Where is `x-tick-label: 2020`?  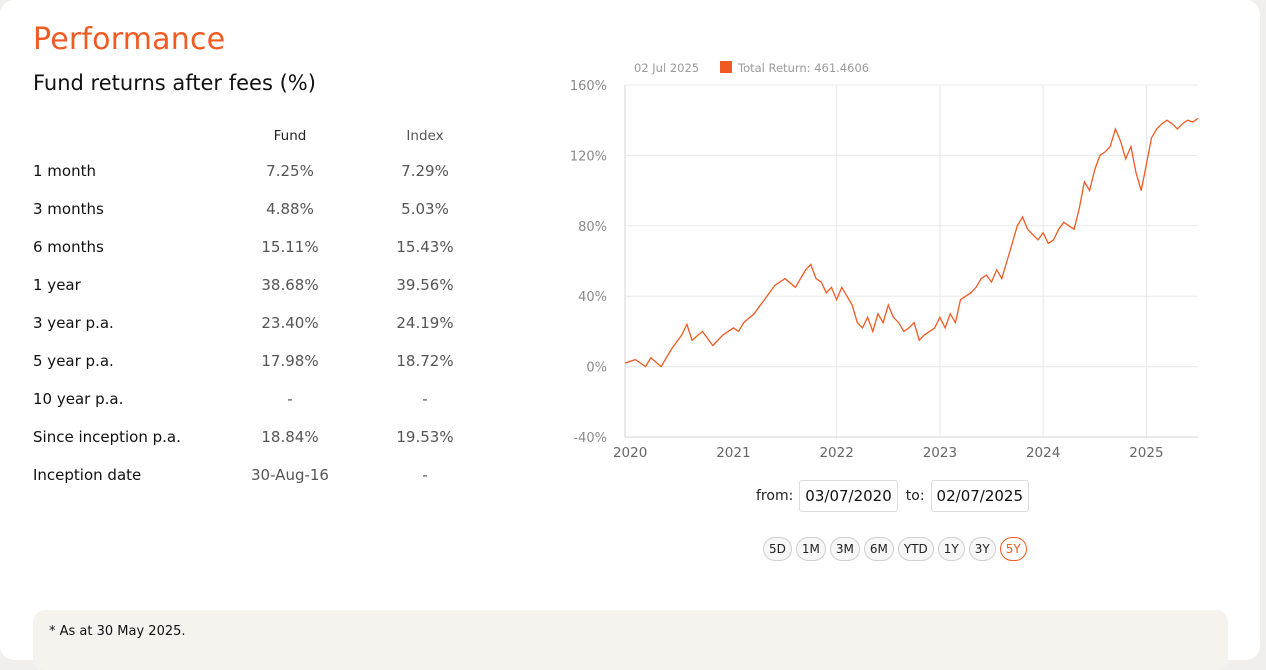 x-tick-label: 2020 is located at coordinates (630, 453).